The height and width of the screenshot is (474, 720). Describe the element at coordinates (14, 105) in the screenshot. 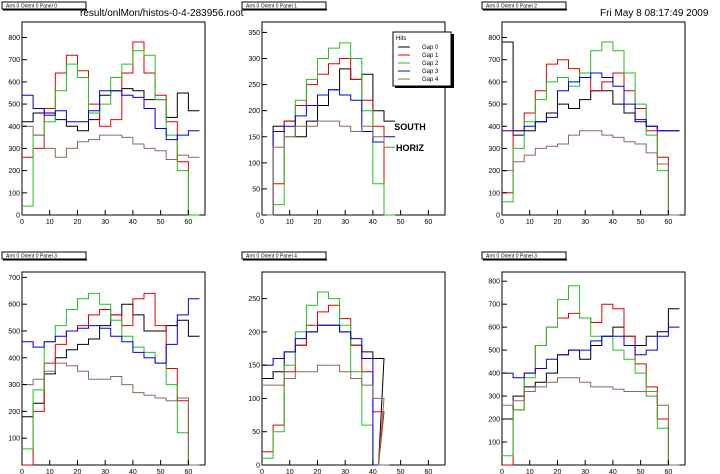

I see `y-tick-label: 500` at that location.